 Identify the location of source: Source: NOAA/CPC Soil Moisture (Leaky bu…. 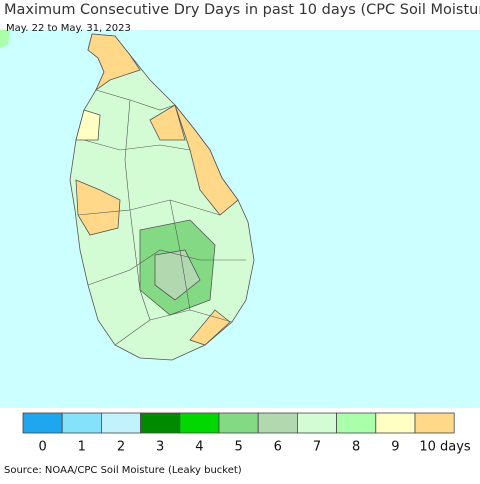
(123, 470).